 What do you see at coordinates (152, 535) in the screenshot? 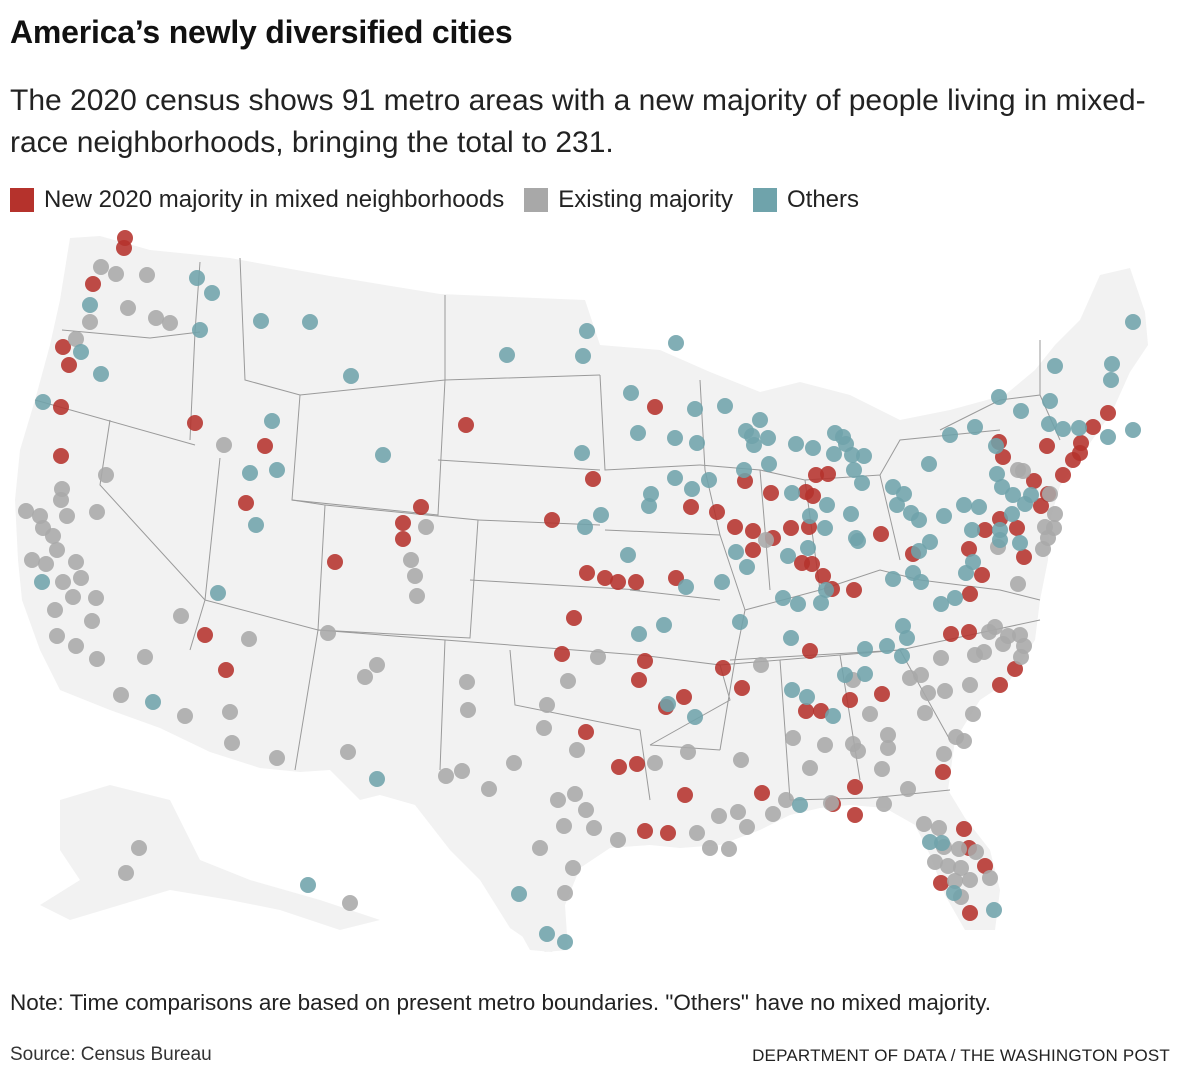
I see `border-ca-nv` at bounding box center [152, 535].